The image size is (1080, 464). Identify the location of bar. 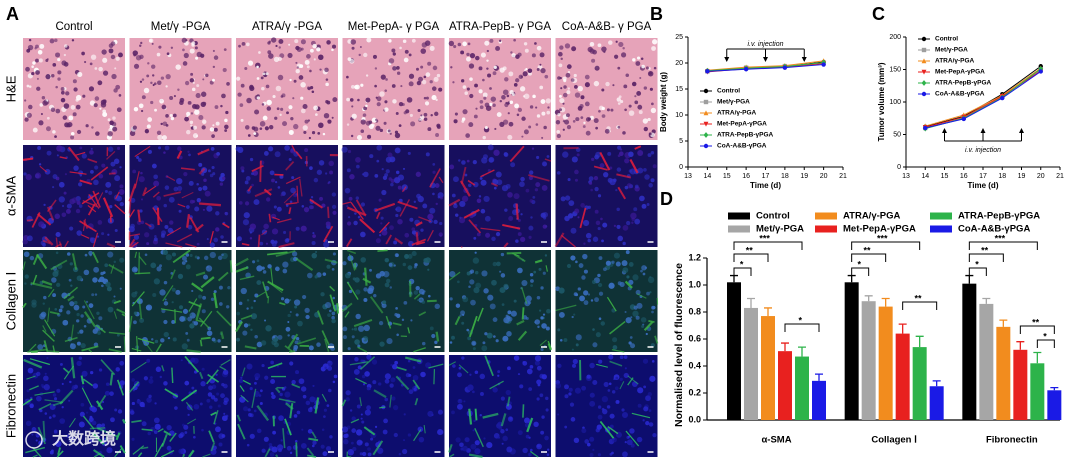
(902, 376).